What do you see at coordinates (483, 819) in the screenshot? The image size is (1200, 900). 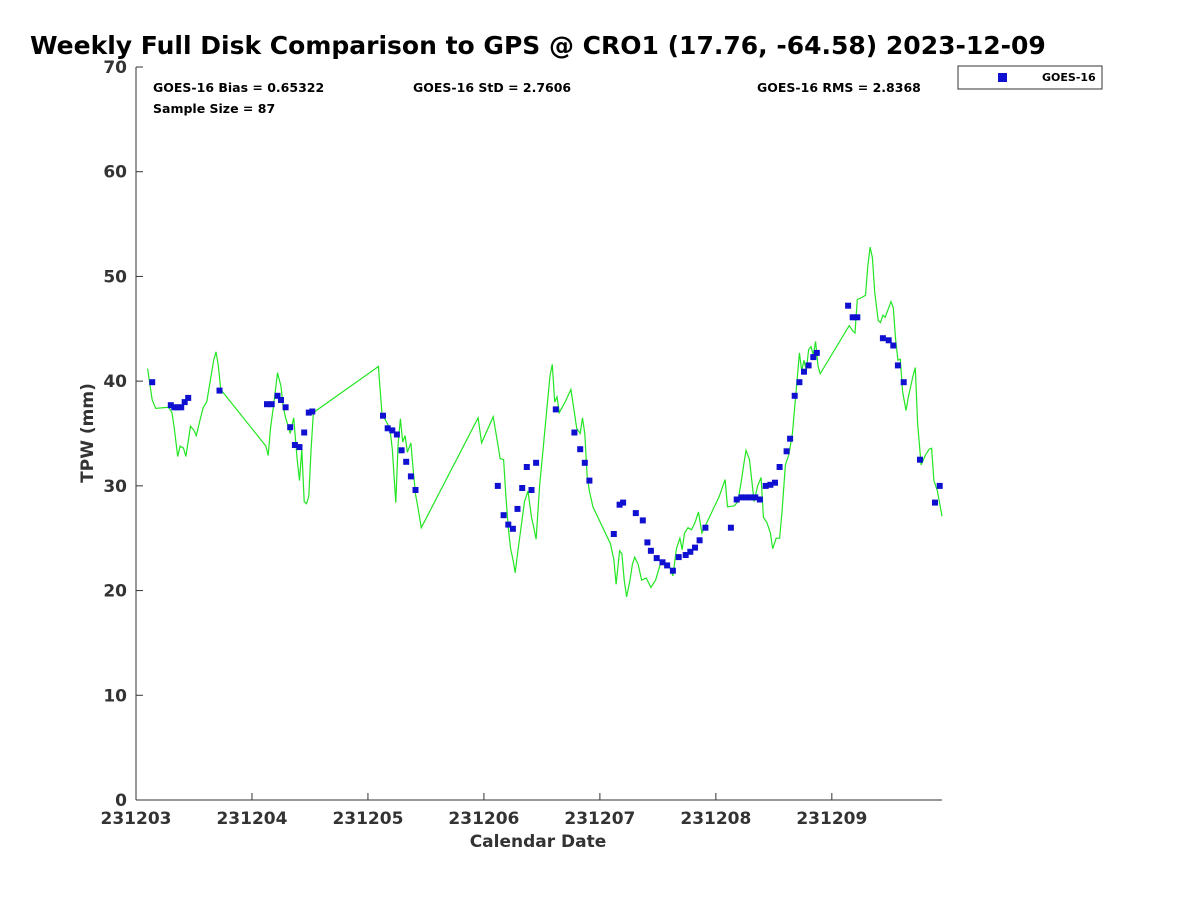 I see `x-tick-label-231206: 231206` at bounding box center [483, 819].